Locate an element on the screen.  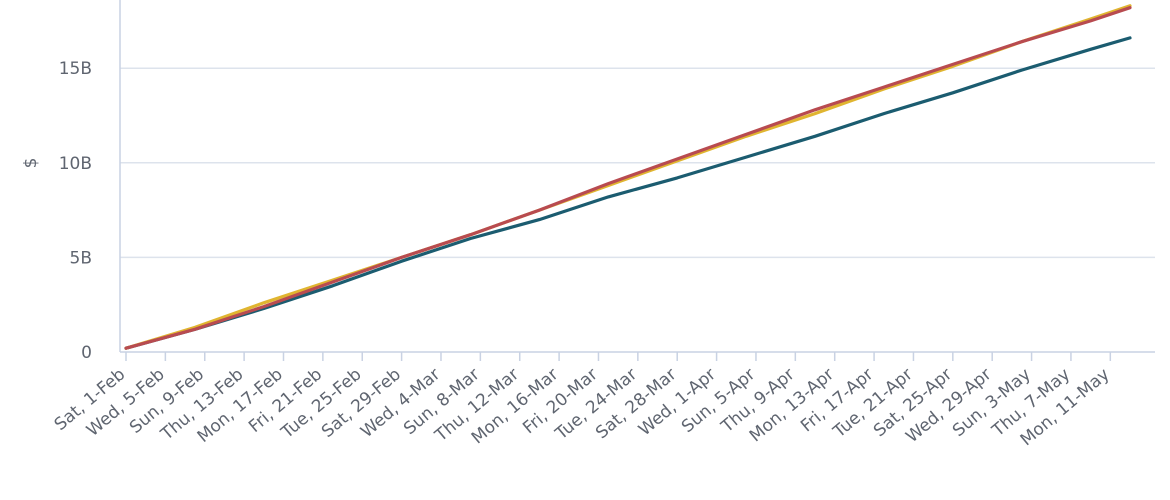
y-tick-label: 10B is located at coordinates (75, 164).